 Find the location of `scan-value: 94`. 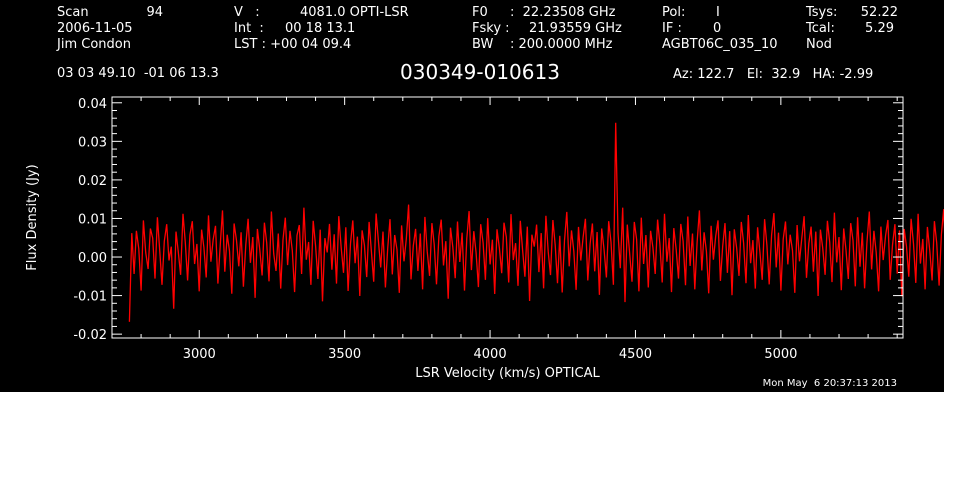

scan-value: 94 is located at coordinates (154, 12).